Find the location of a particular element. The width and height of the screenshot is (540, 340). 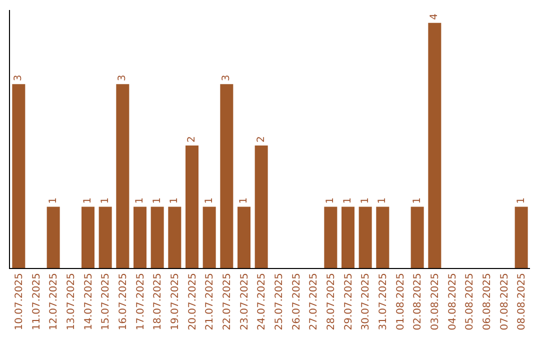

x-tick-label: 21.07.2025 is located at coordinates (210, 301).